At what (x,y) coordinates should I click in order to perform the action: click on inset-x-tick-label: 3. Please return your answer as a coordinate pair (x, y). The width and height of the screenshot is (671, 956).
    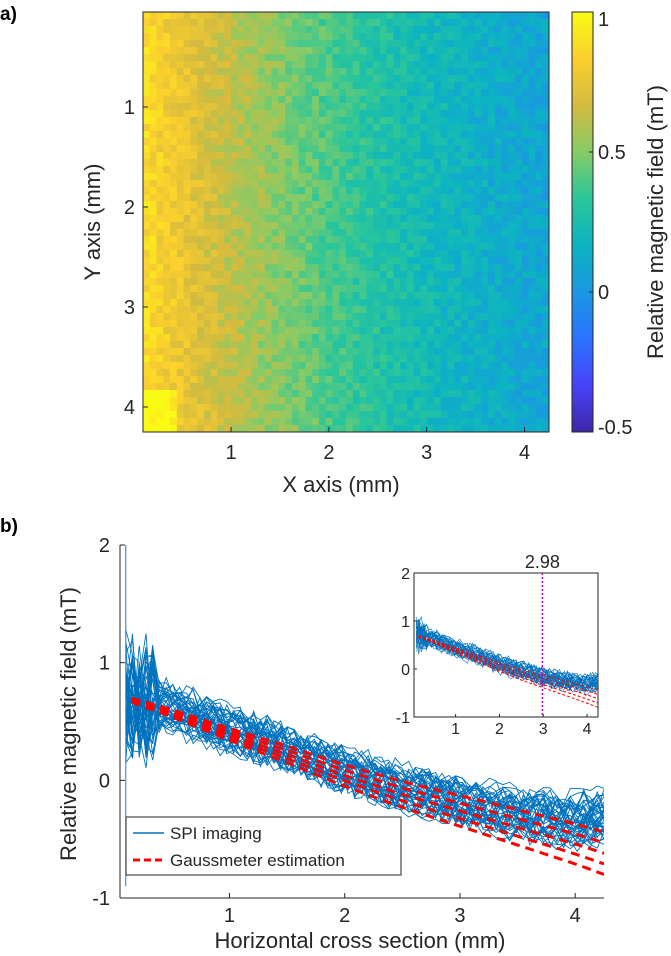
    Looking at the image, I should click on (543, 729).